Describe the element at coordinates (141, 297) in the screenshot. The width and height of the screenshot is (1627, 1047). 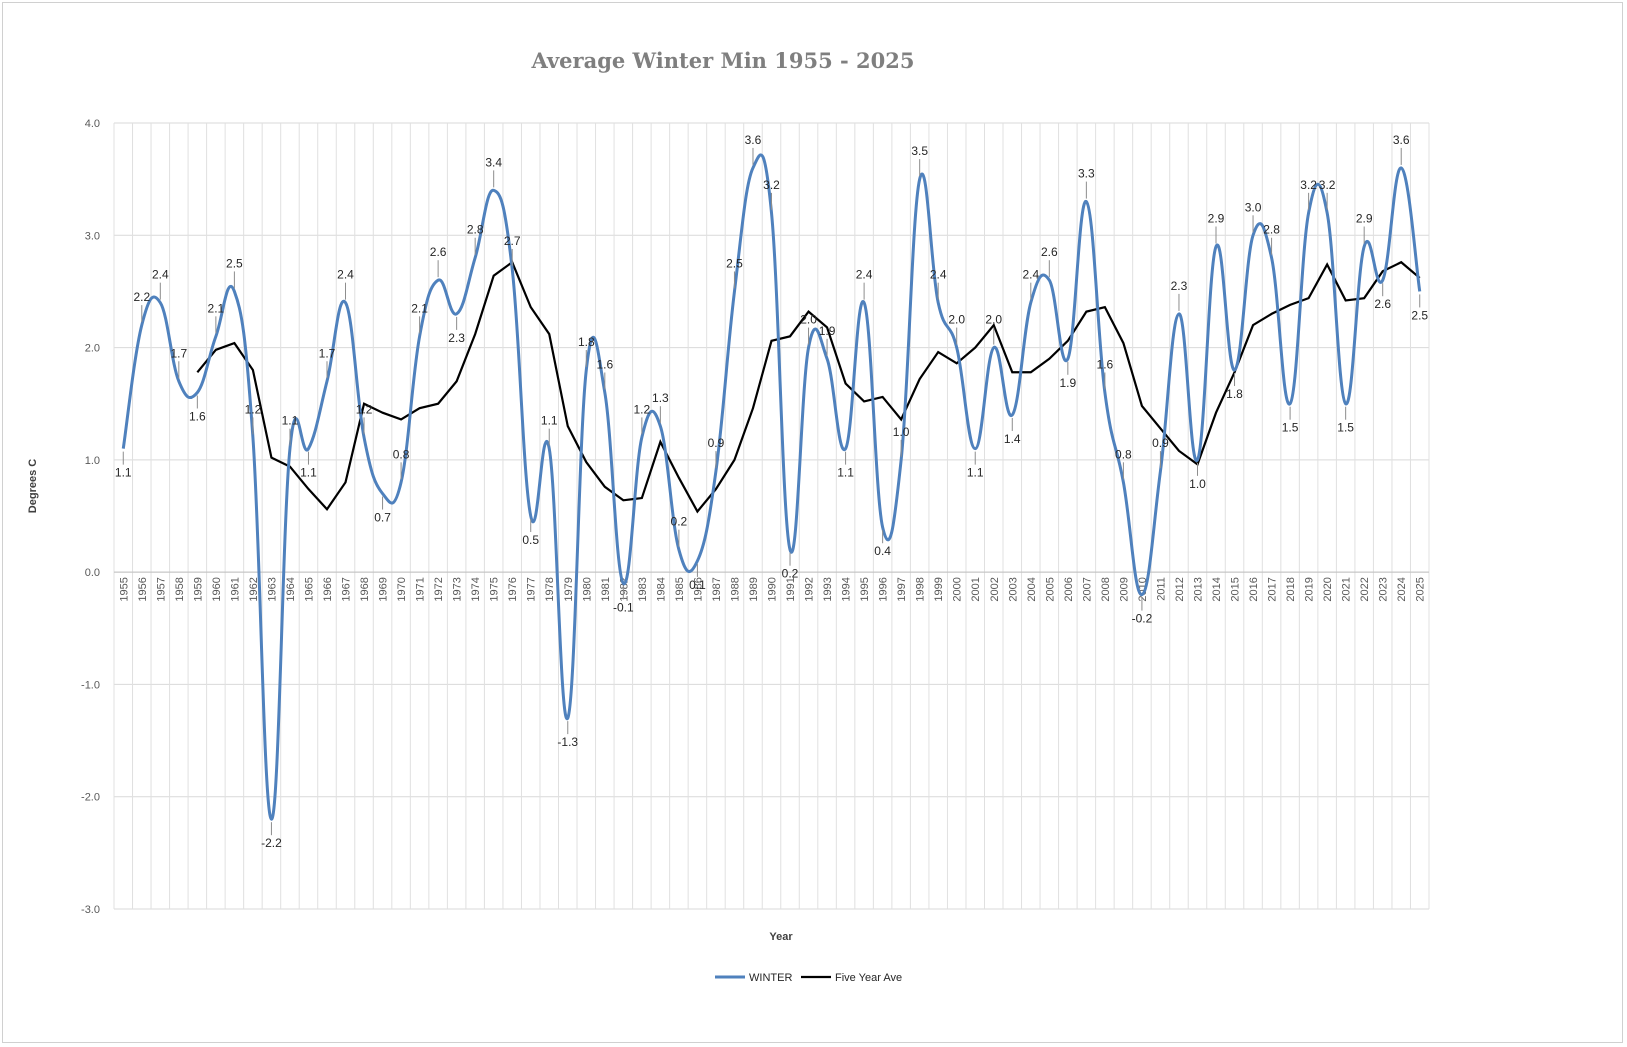
I see `data-label: 2.2` at that location.